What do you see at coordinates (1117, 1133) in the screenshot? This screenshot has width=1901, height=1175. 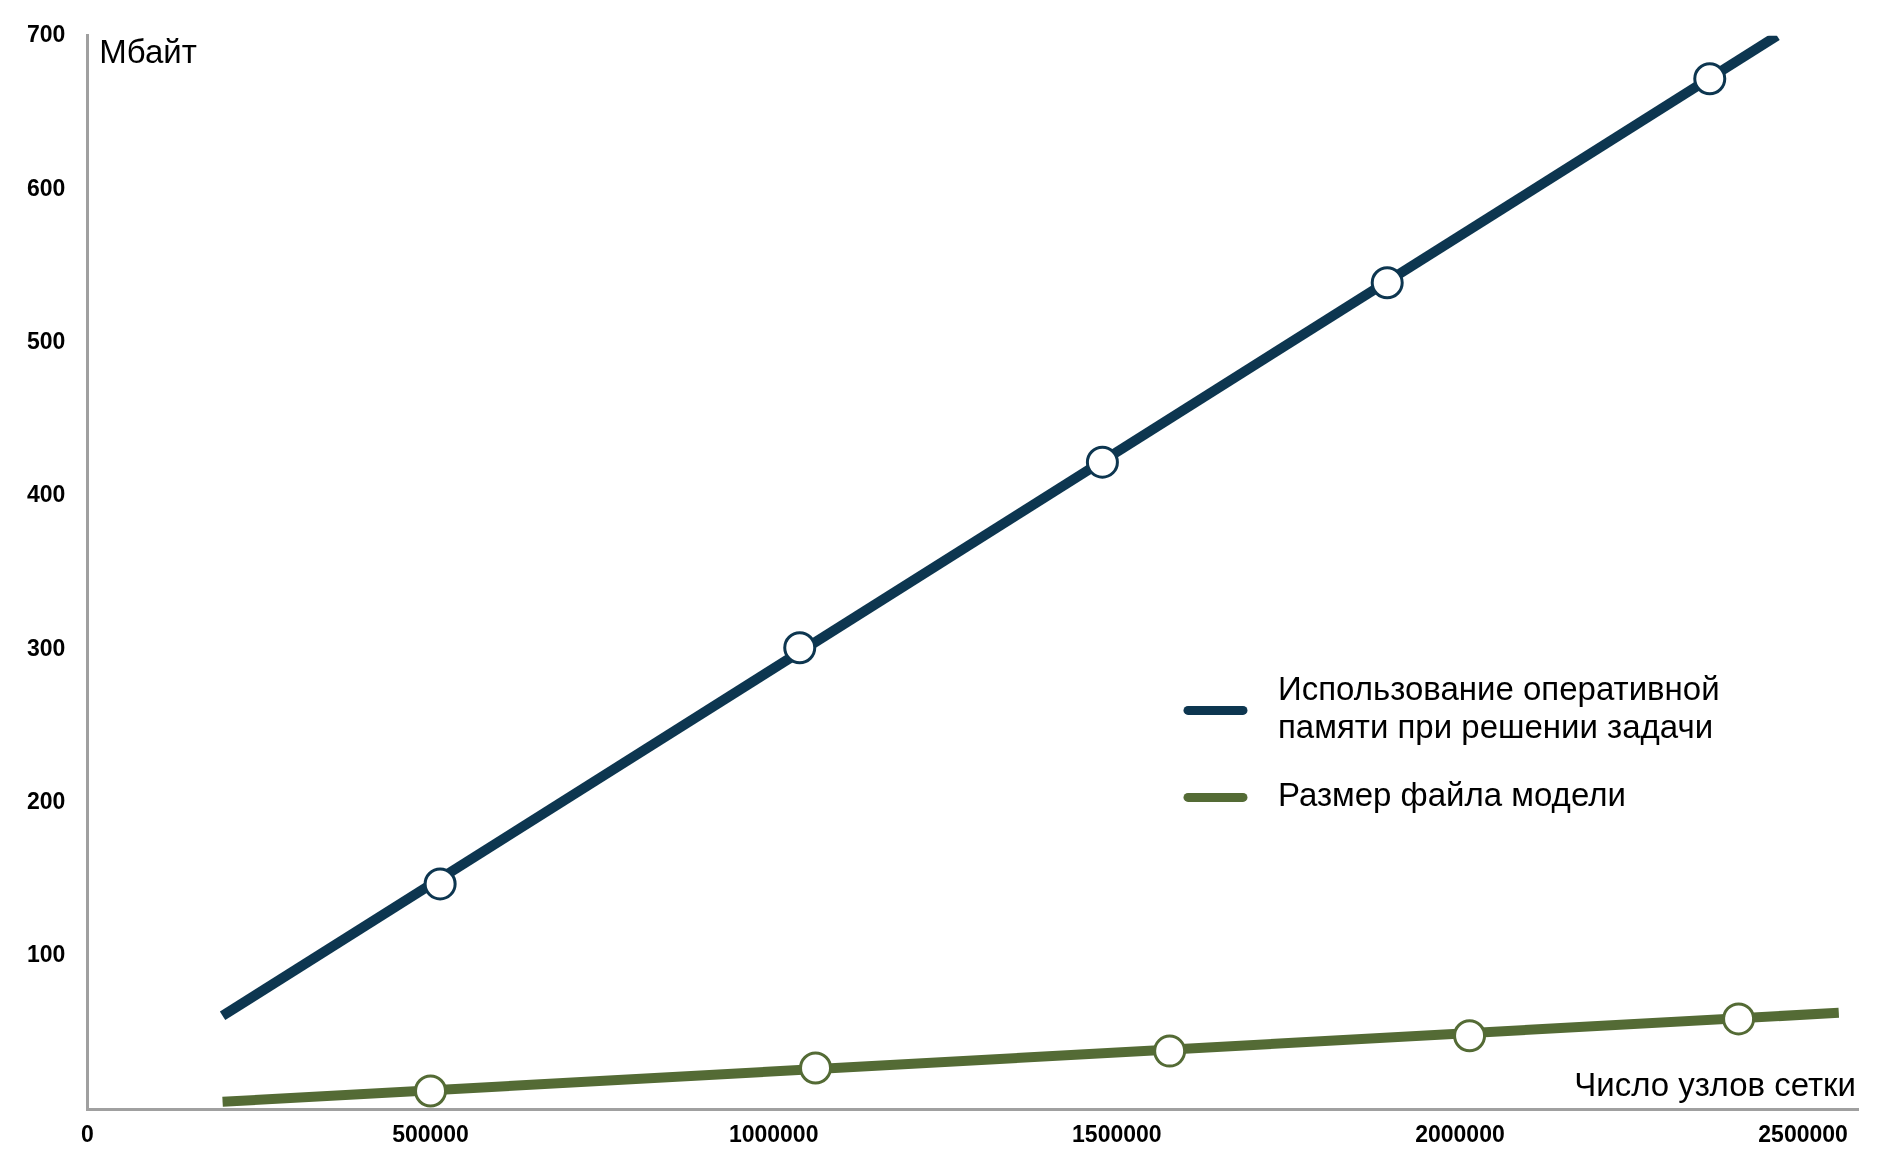 I see `x-tick-label: 1500000` at bounding box center [1117, 1133].